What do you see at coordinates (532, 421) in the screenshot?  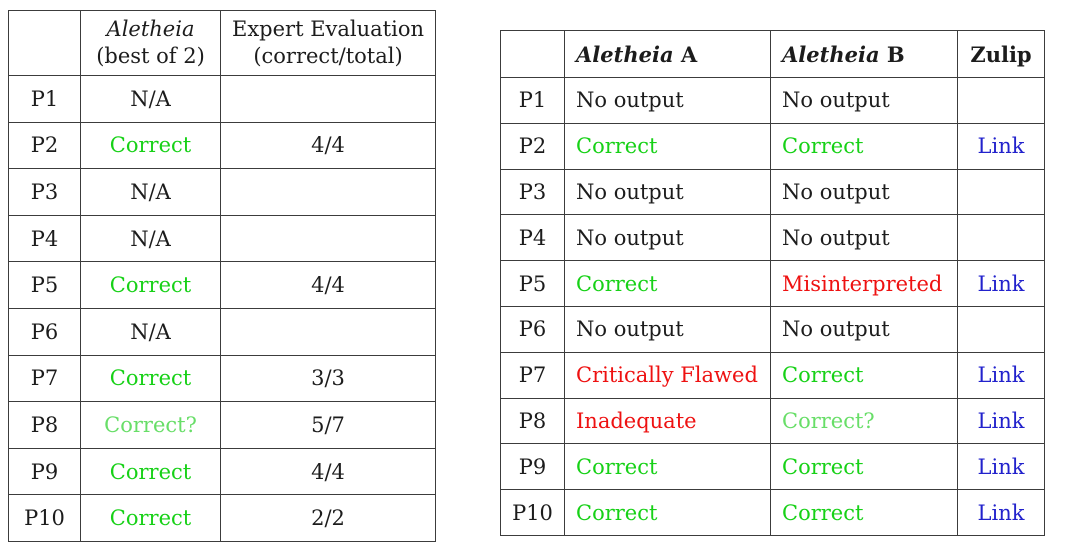 I see `problem-id: P8` at bounding box center [532, 421].